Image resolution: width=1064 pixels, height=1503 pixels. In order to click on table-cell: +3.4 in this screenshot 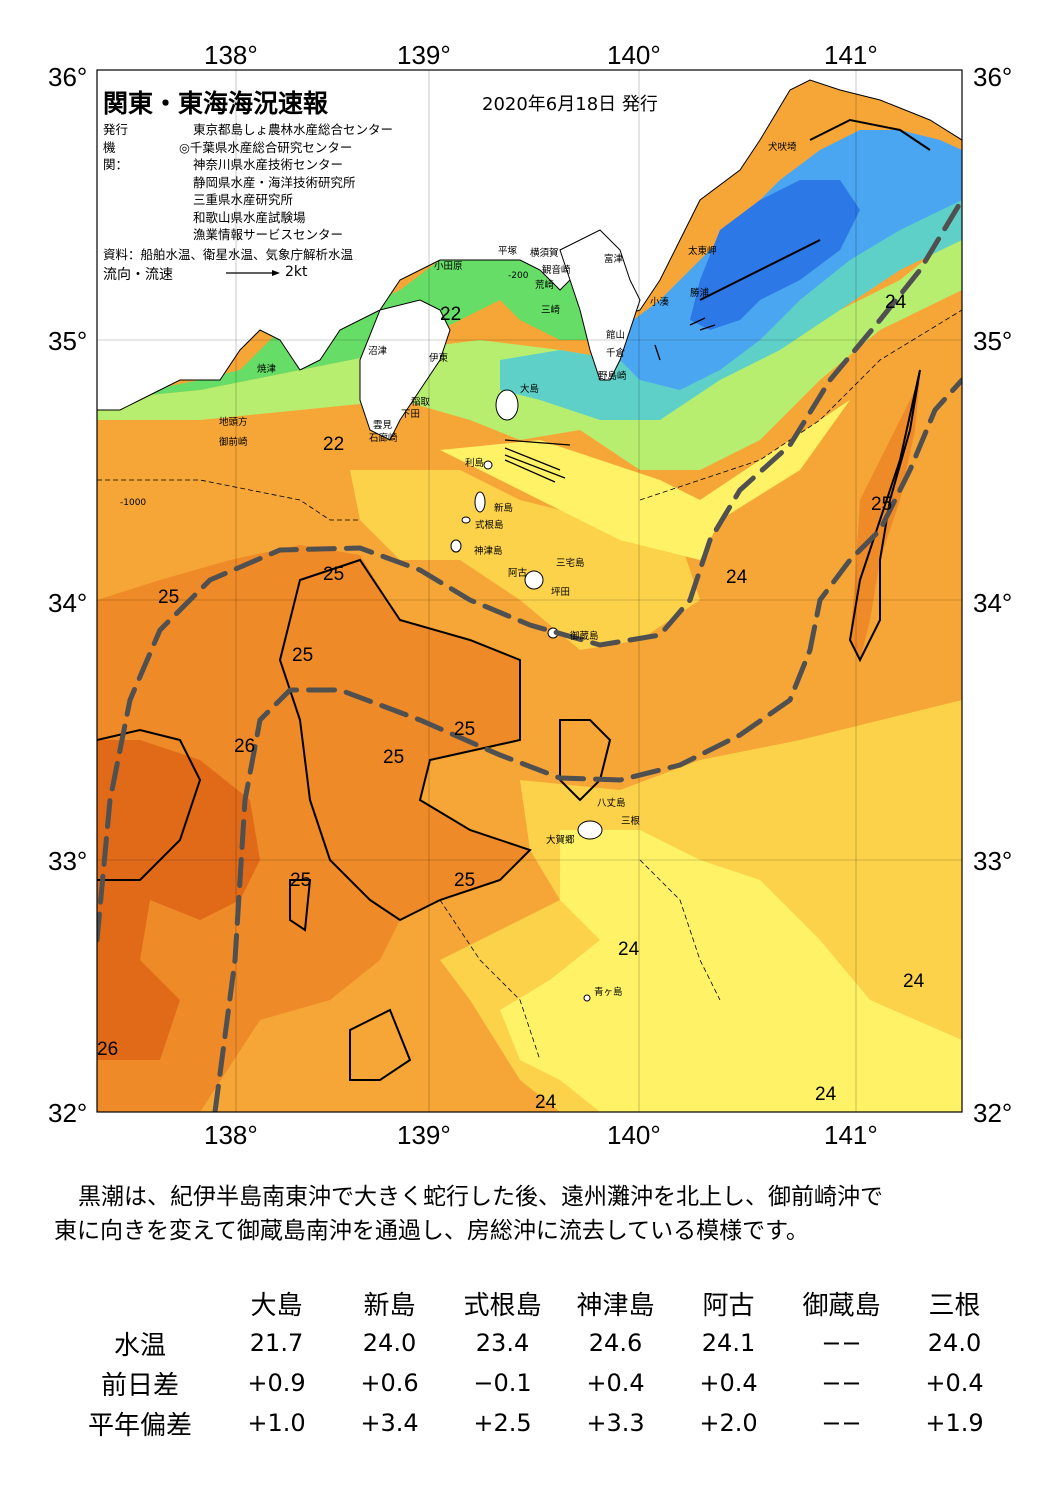, I will do `click(389, 1423)`.